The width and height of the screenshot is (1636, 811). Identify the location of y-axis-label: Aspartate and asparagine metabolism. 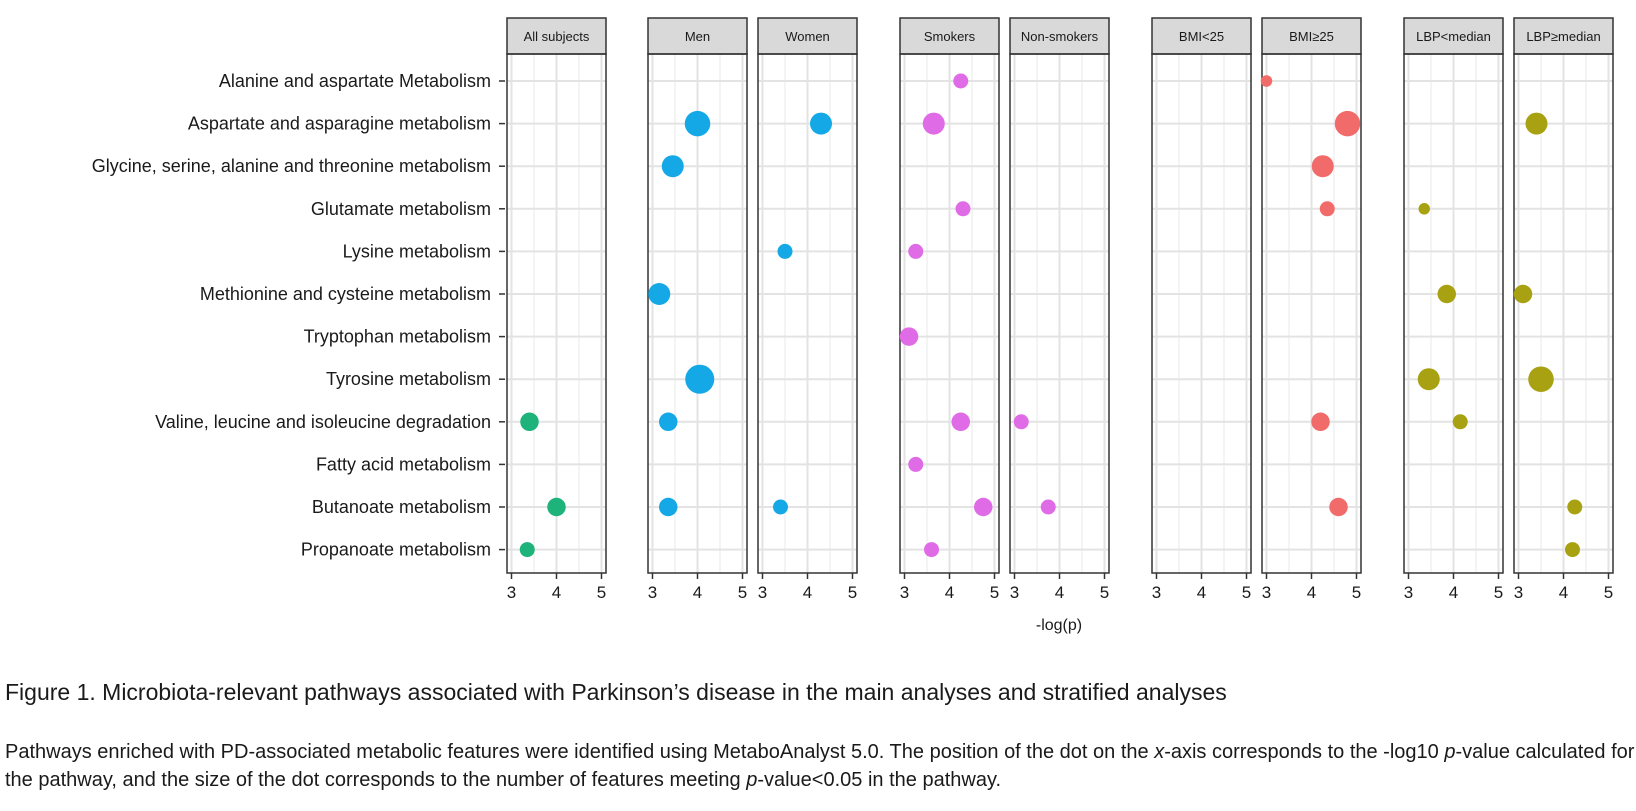
(339, 124).